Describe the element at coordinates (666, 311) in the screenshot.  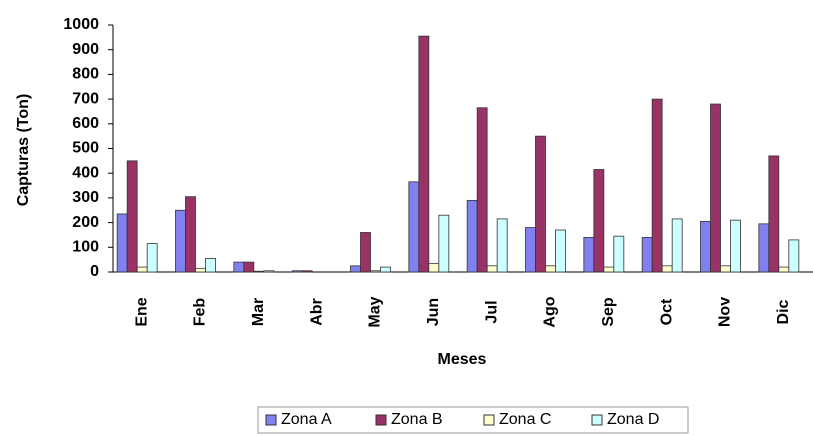
I see `x-tick-label: Oct` at that location.